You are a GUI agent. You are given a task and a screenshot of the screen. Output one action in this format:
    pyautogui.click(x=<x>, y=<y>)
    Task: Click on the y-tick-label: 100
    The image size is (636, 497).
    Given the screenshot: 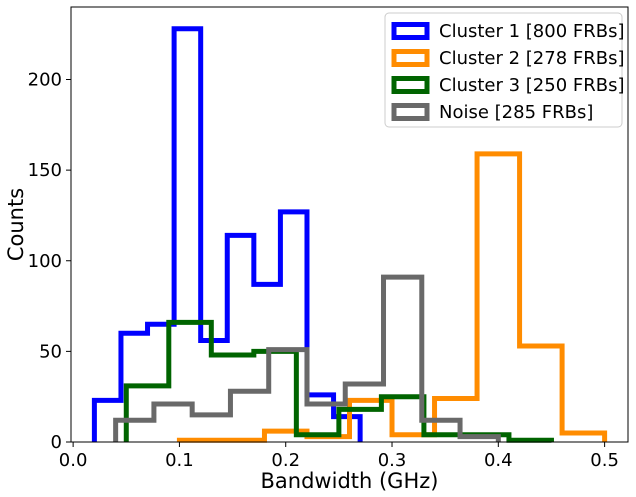 What is the action you would take?
    pyautogui.click(x=45, y=261)
    